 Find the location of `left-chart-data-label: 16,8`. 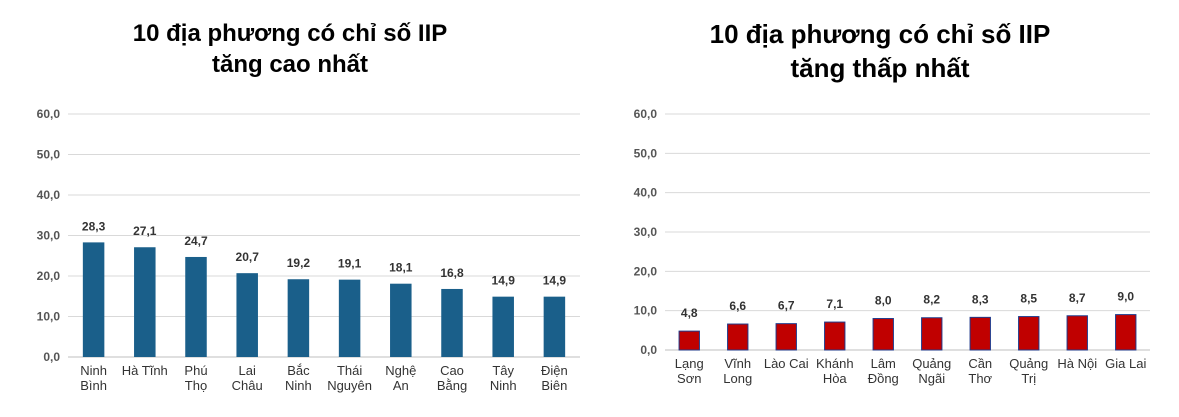

left-chart-data-label: 16,8 is located at coordinates (452, 273).